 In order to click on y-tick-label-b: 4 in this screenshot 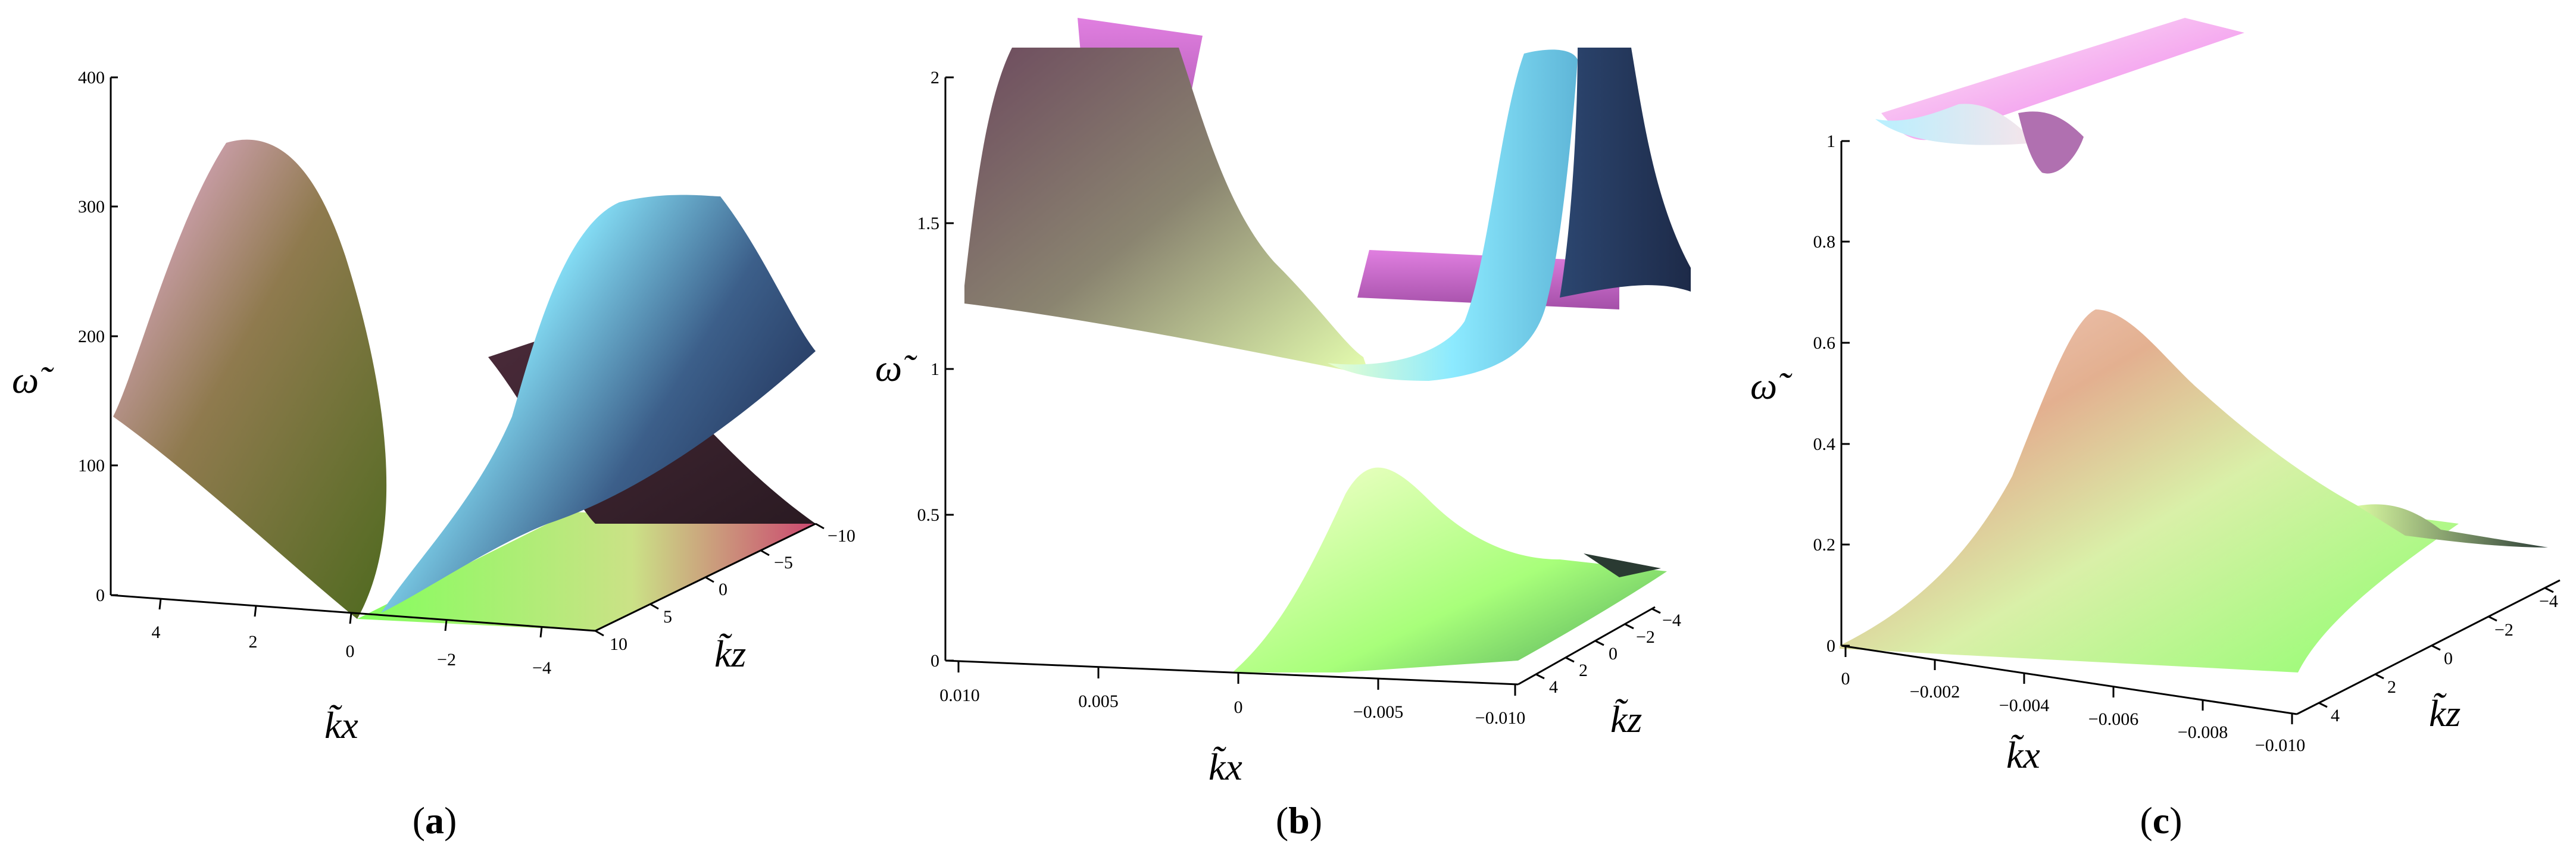, I will do `click(1553, 687)`.